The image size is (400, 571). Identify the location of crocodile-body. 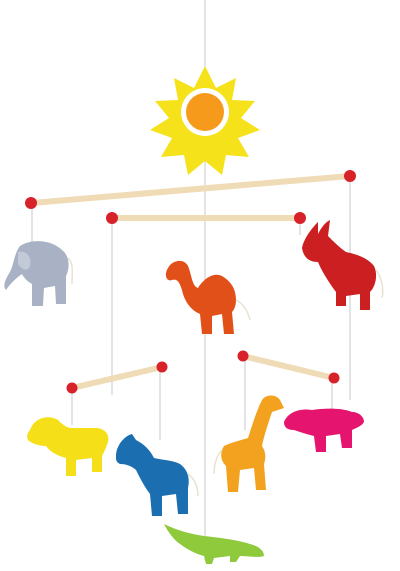
(214, 544).